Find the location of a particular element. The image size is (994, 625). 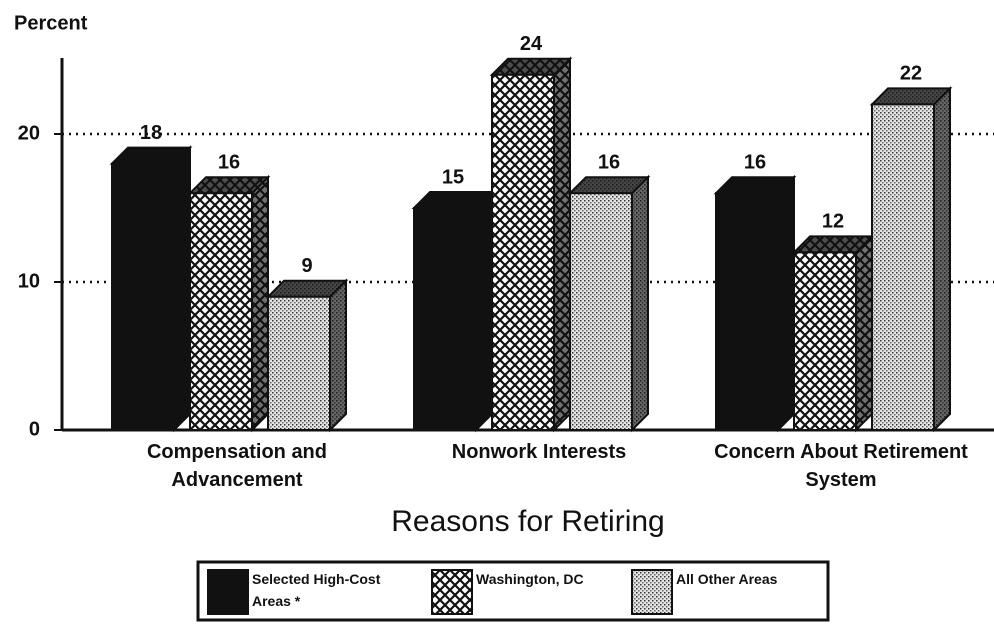

legend-label-box: Selected High-Cost Areas * is located at coordinates (316, 590).